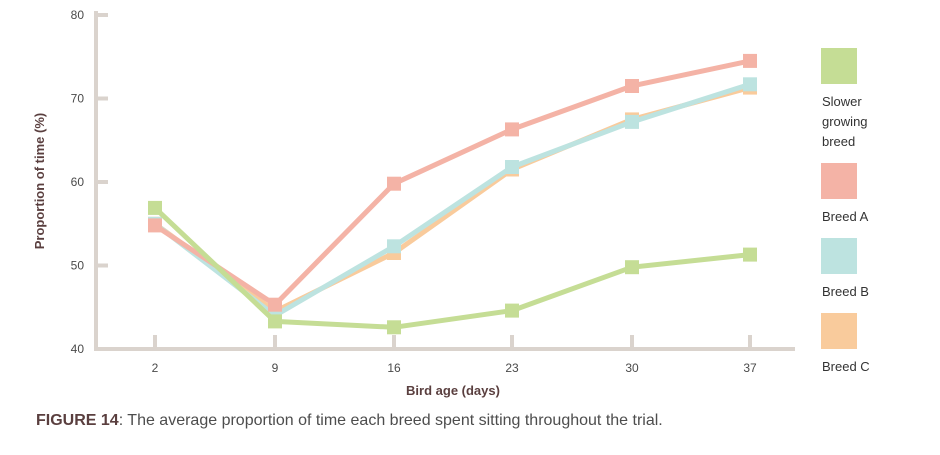  What do you see at coordinates (845, 216) in the screenshot?
I see `legend-label: Breed A` at bounding box center [845, 216].